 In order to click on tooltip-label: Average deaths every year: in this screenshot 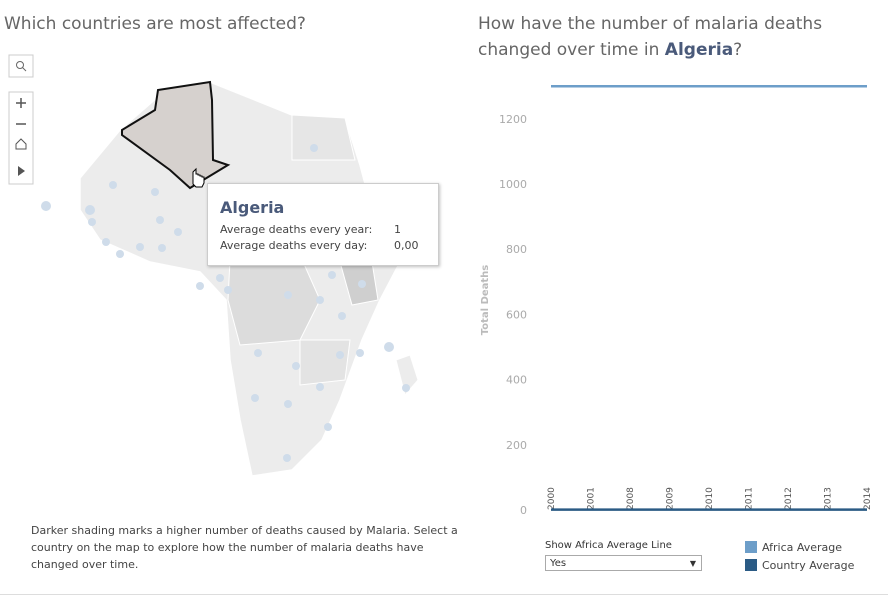, I will do `click(296, 229)`.